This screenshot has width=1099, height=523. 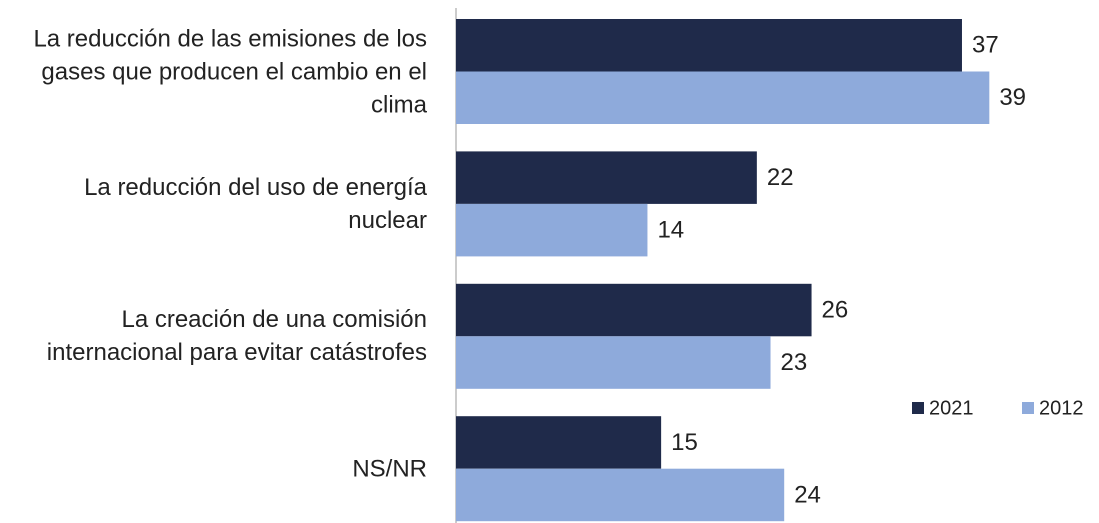 What do you see at coordinates (389, 469) in the screenshot?
I see `category-label: NS/NR` at bounding box center [389, 469].